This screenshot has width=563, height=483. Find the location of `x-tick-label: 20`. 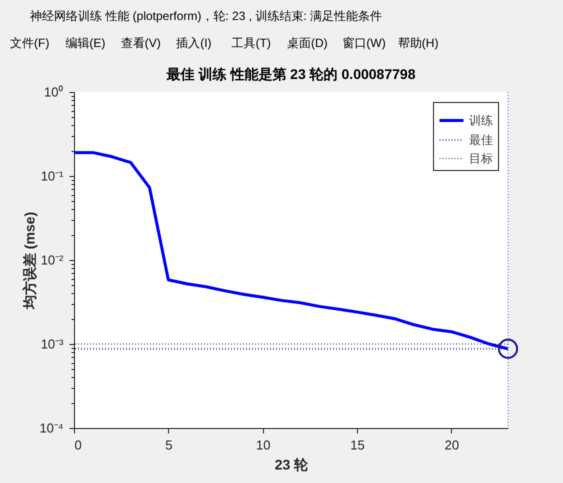

x-tick-label: 20 is located at coordinates (452, 445).